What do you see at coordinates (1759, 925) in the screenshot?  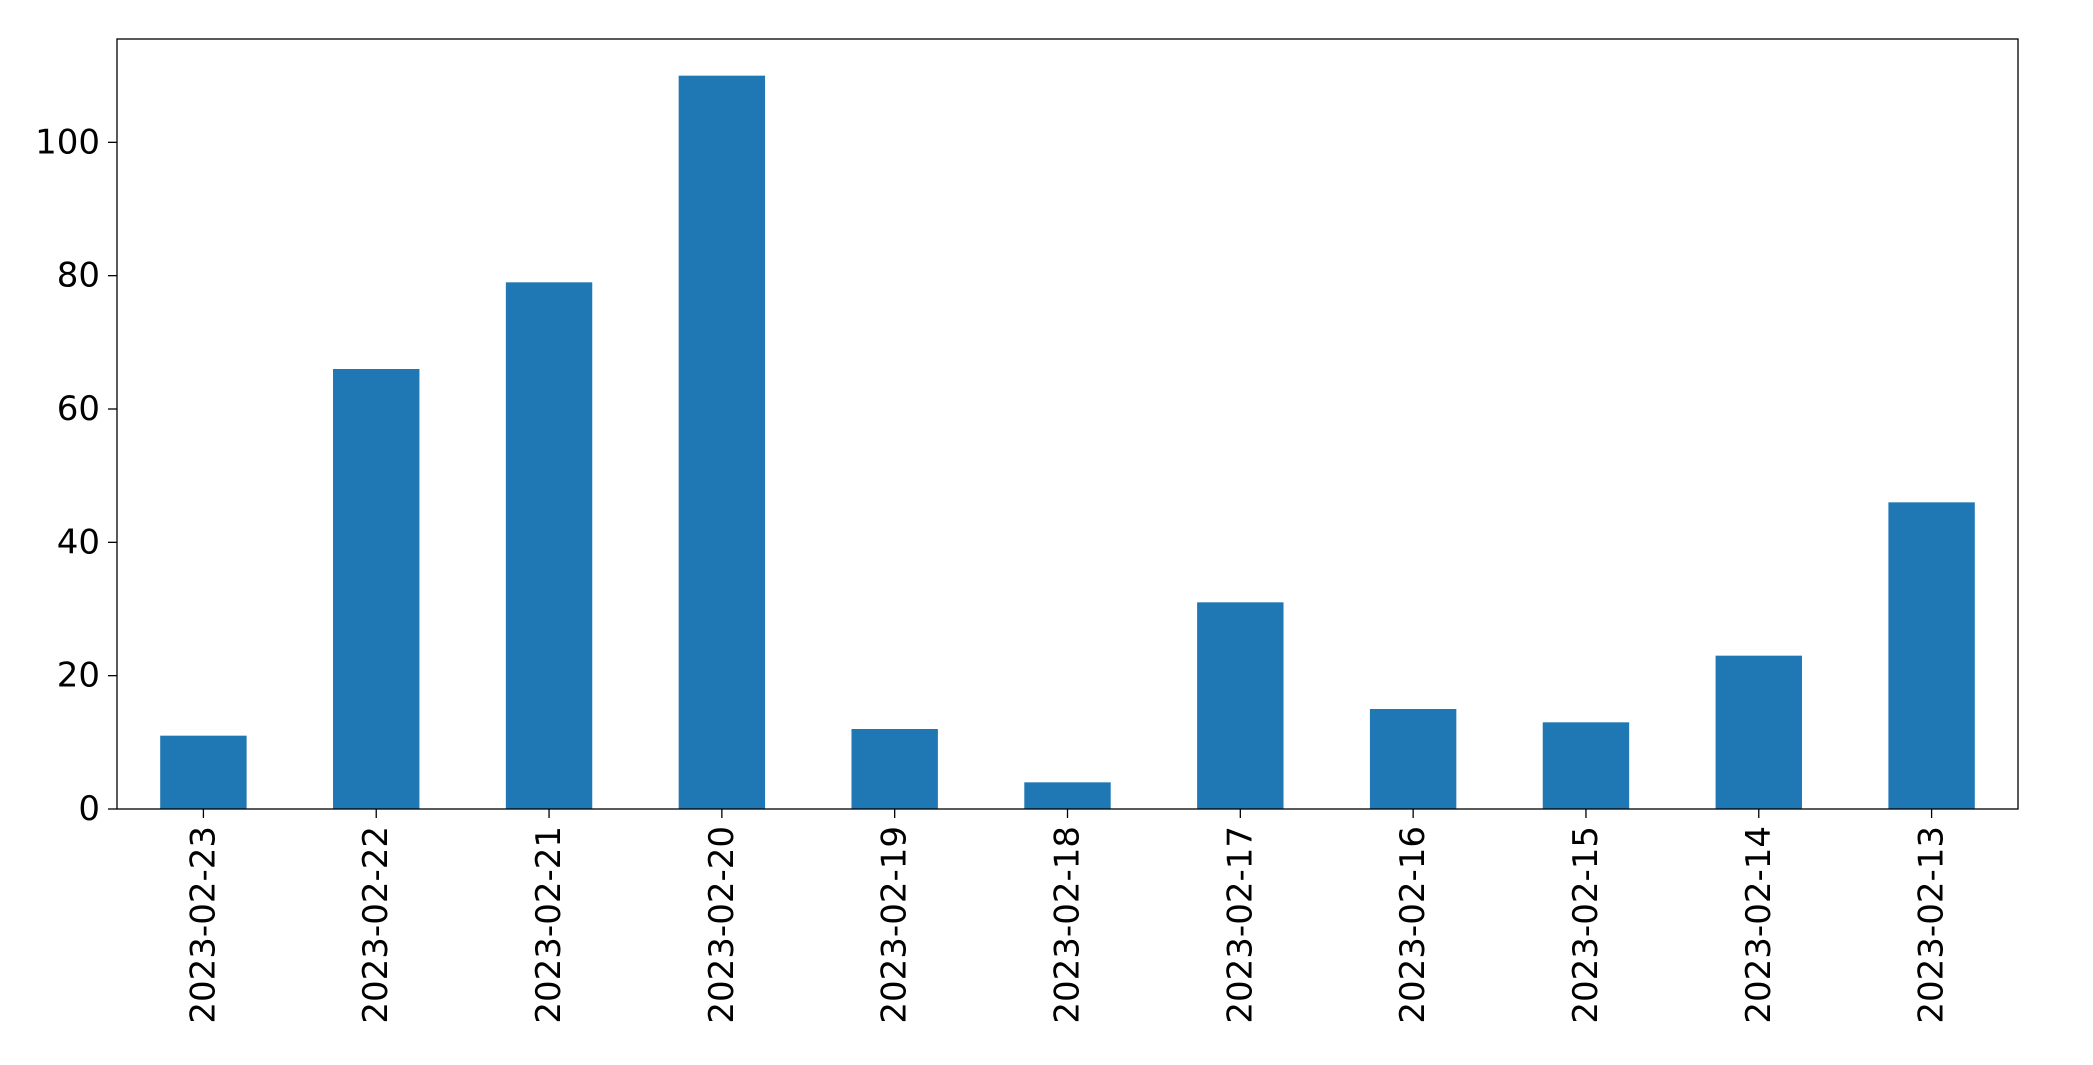 I see `x-tick-label: 2023-02-14` at bounding box center [1759, 925].